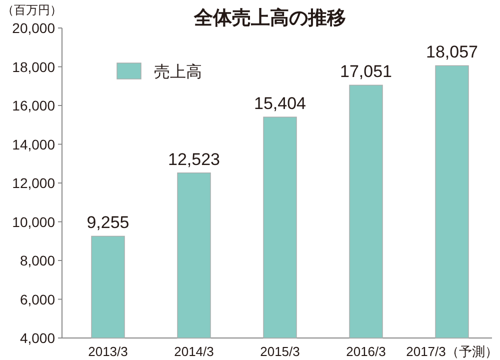 The width and height of the screenshot is (500, 360). I want to click on y-tick-label: 20,000, so click(34, 28).